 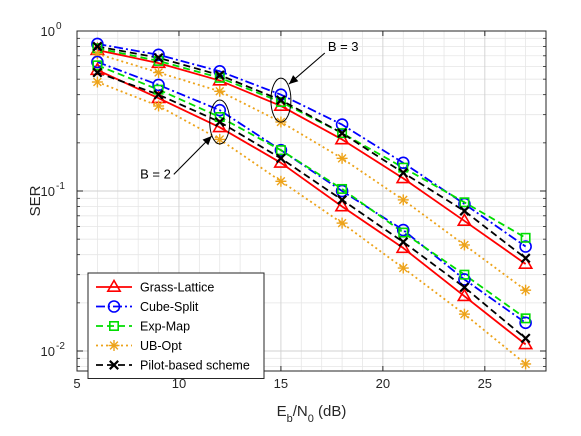 I want to click on series-grass-lattice-b3-point, so click(x=281, y=104).